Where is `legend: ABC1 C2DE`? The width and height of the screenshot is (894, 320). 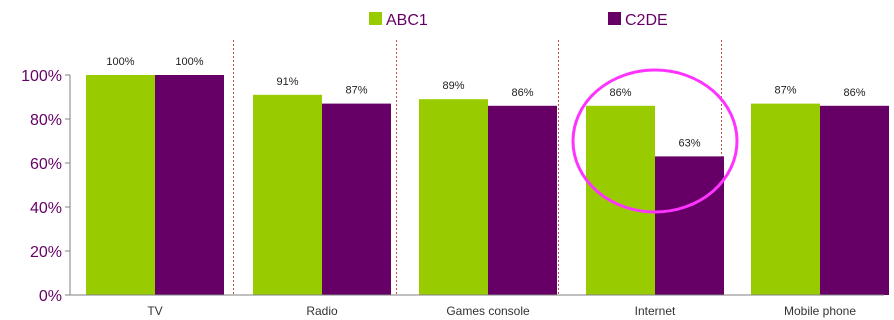 legend: ABC1 C2DE is located at coordinates (518, 20).